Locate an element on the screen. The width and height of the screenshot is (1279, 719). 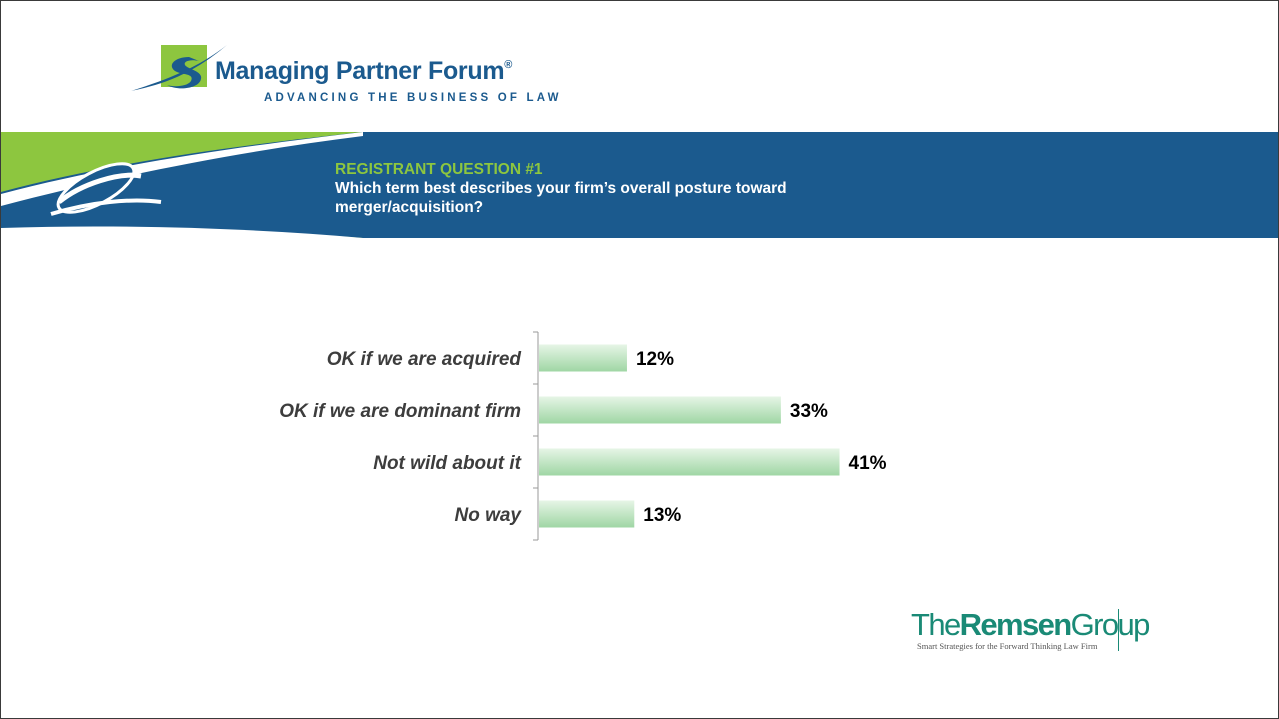
brand-remsen: Remsen is located at coordinates (1016, 624).